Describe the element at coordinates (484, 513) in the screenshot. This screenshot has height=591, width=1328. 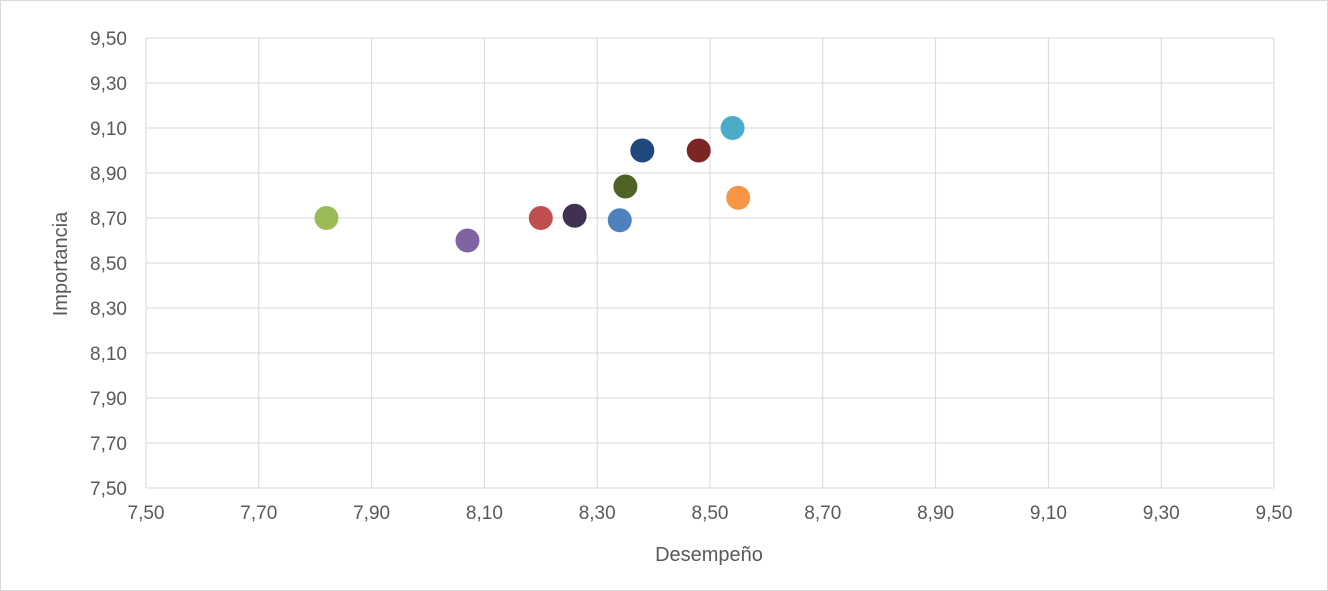
I see `x-tick-label: 8,10` at that location.